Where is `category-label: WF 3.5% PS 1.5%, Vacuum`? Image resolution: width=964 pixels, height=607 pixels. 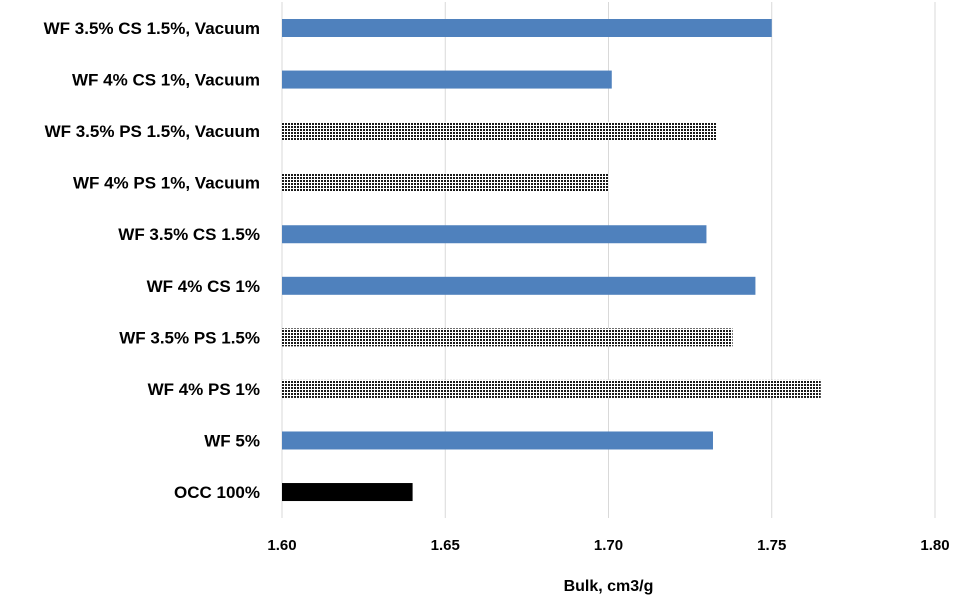 category-label: WF 3.5% PS 1.5%, Vacuum is located at coordinates (152, 131).